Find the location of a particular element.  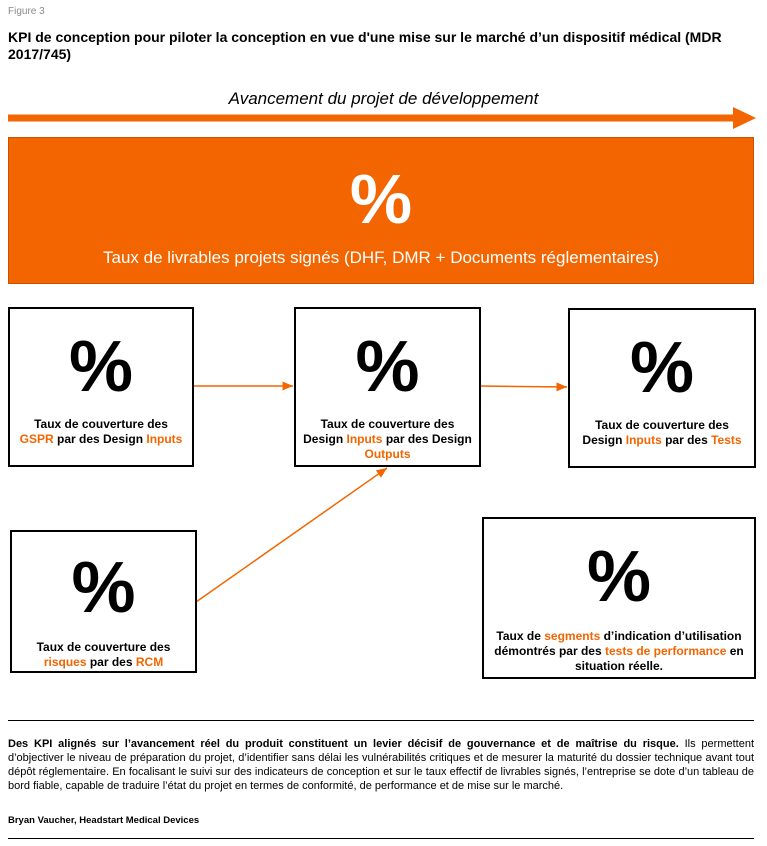

progress-axis-label: Avancement du projet de développement is located at coordinates (383, 98).